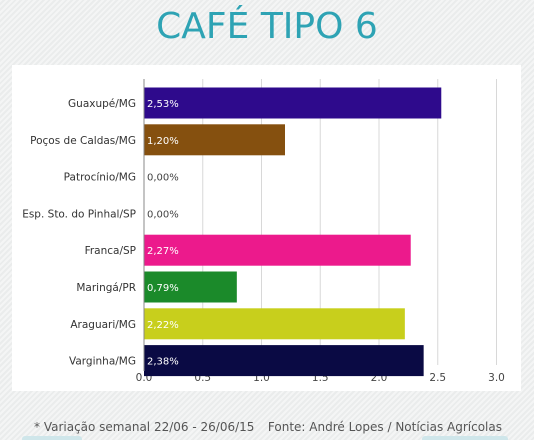 This screenshot has height=440, width=534. What do you see at coordinates (163, 251) in the screenshot?
I see `data-label: 2,27%` at bounding box center [163, 251].